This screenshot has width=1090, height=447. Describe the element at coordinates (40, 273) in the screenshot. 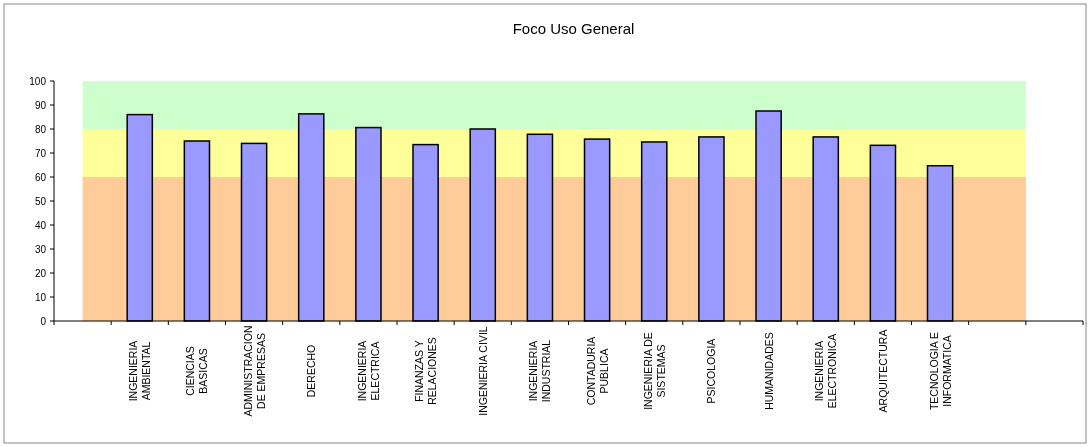

I see `y-tick-label: 20` at that location.